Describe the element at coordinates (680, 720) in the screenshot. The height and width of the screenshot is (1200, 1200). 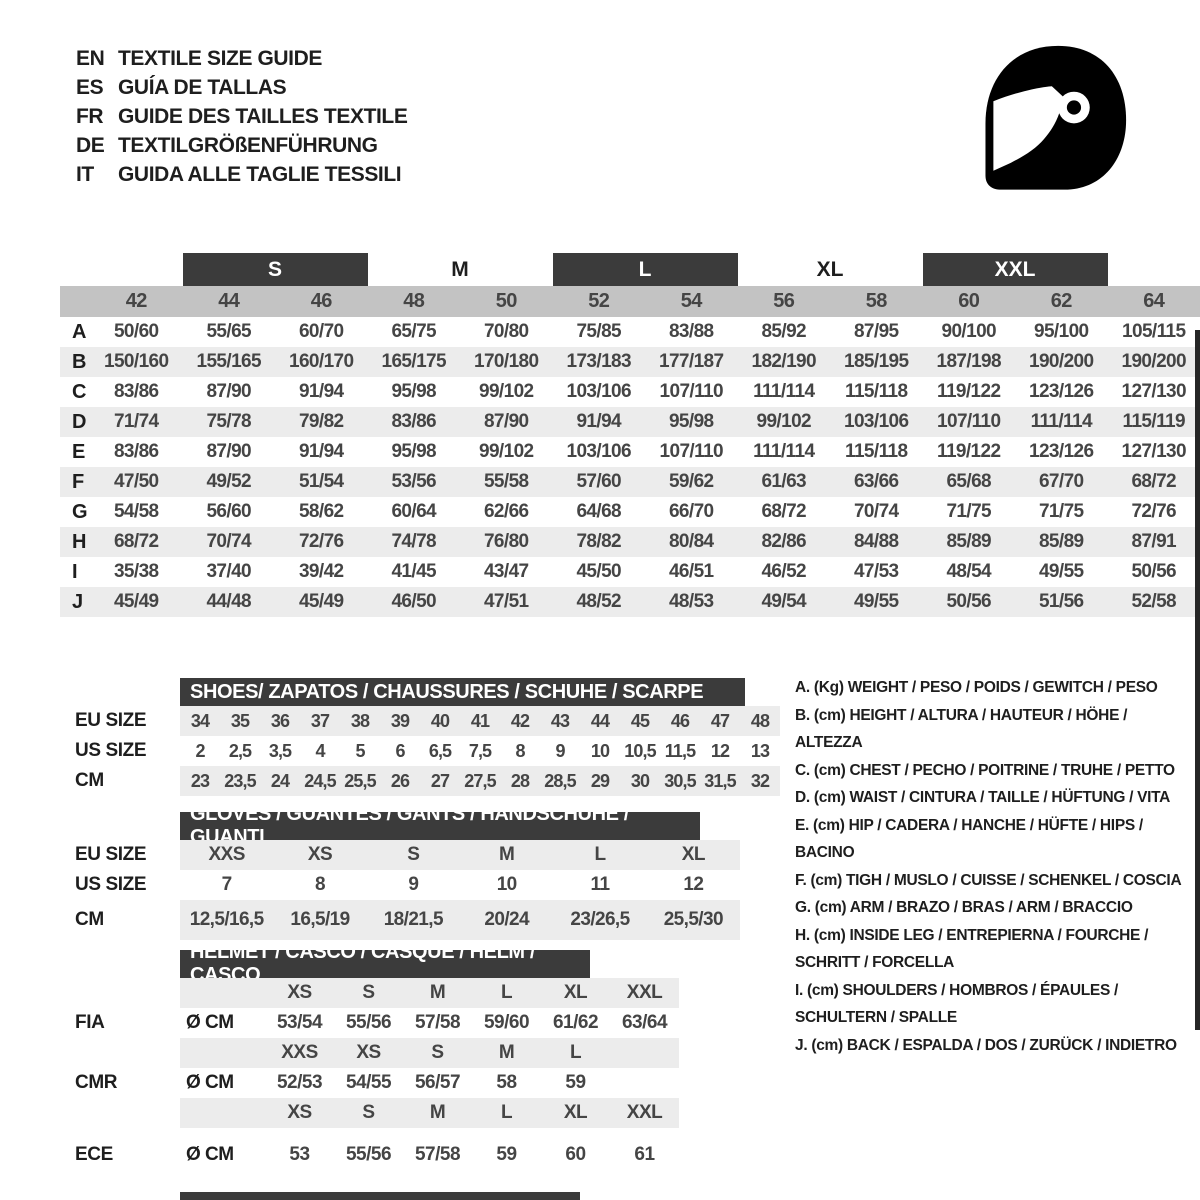
I see `shoe-size-cell: 46` at that location.